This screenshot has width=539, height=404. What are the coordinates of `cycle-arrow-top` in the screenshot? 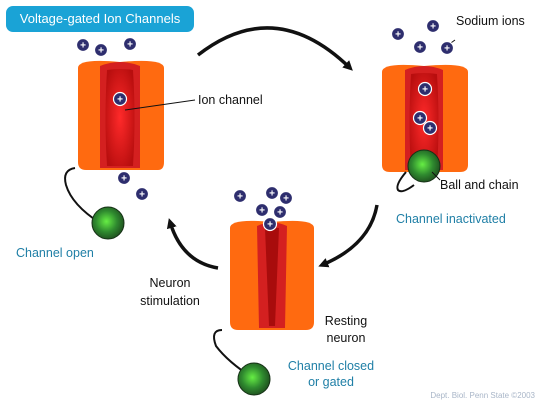 It's located at (274, 48).